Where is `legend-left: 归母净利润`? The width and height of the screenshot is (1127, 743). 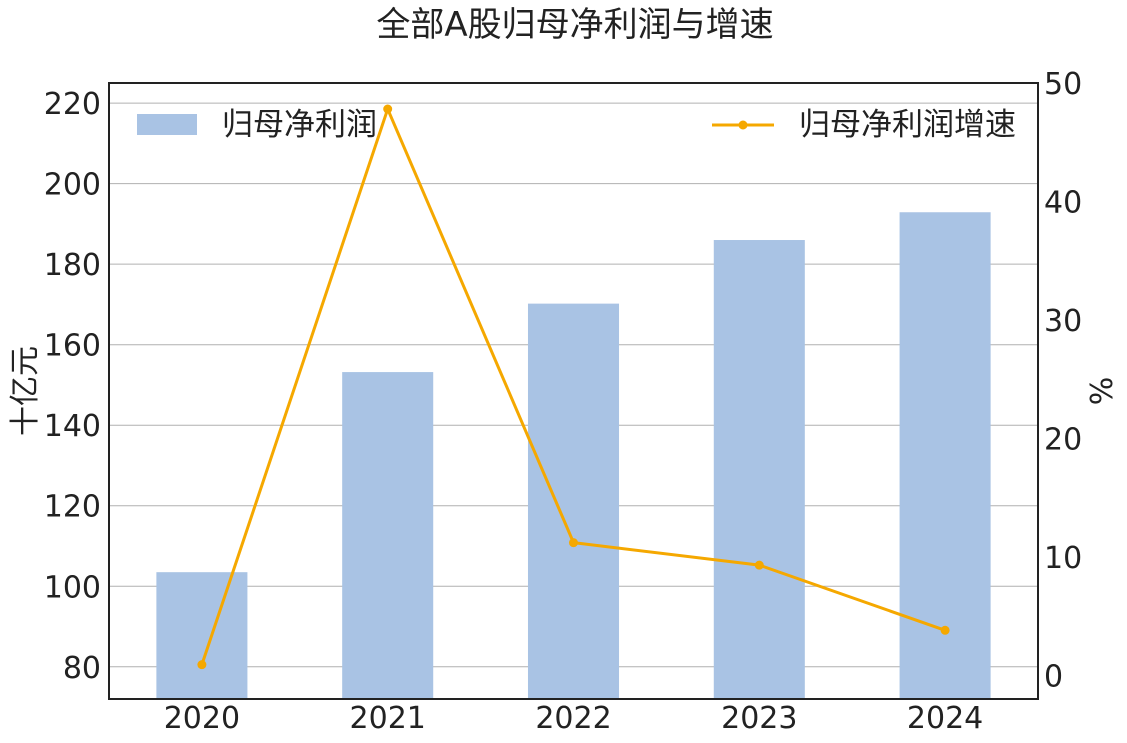
legend-left: 归母净利润 is located at coordinates (257, 125).